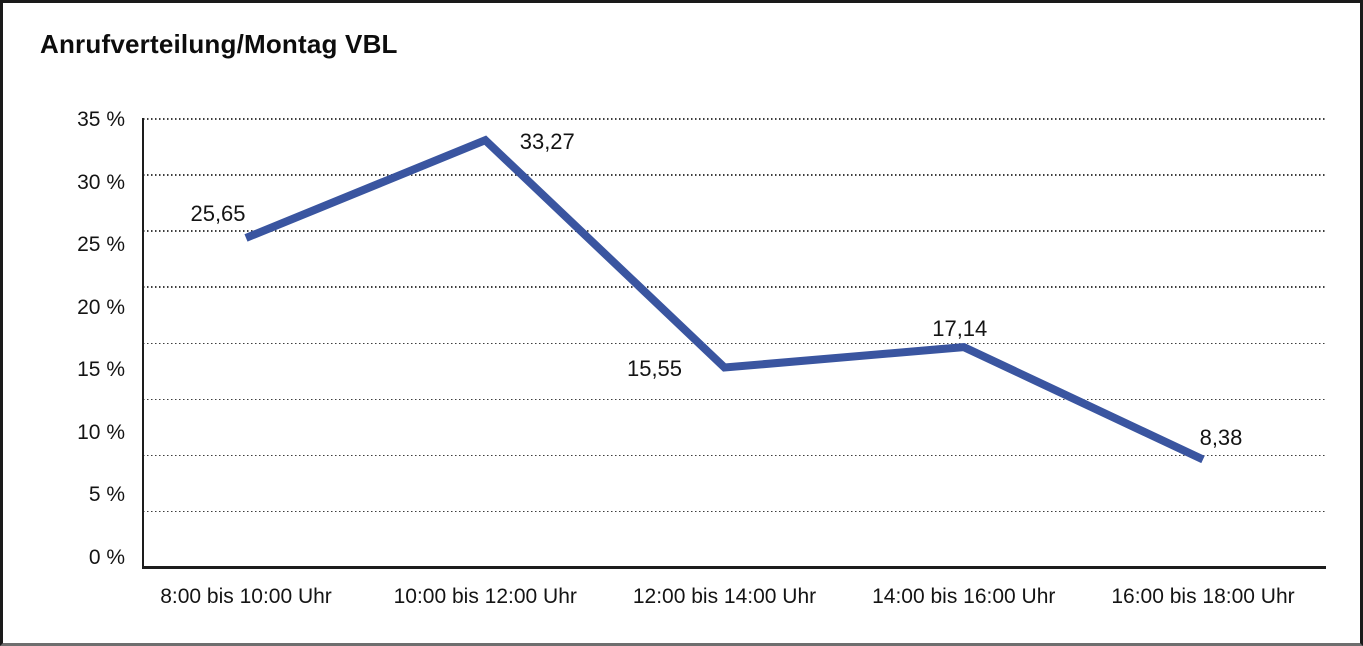 The width and height of the screenshot is (1363, 646). I want to click on point-value-label: 25,65, so click(218, 213).